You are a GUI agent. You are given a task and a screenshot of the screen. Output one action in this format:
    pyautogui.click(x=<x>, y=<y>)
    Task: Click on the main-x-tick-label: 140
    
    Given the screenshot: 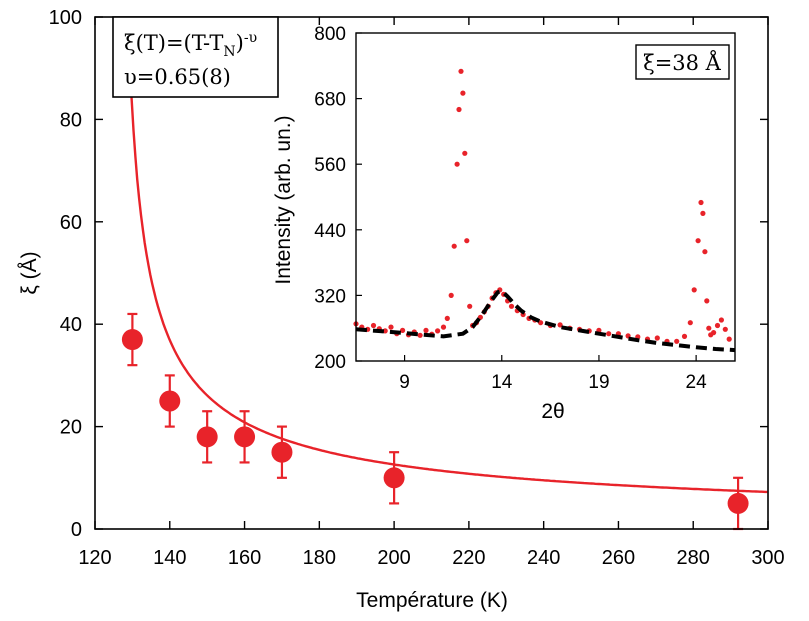 What is the action you would take?
    pyautogui.click(x=169, y=558)
    